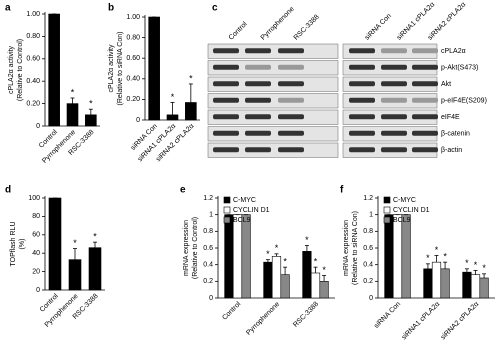 Image resolution: width=500 pixels, height=342 pixels. Describe the element at coordinates (346, 248) in the screenshot. I see `y-axis-label: mRNA expression` at that location.